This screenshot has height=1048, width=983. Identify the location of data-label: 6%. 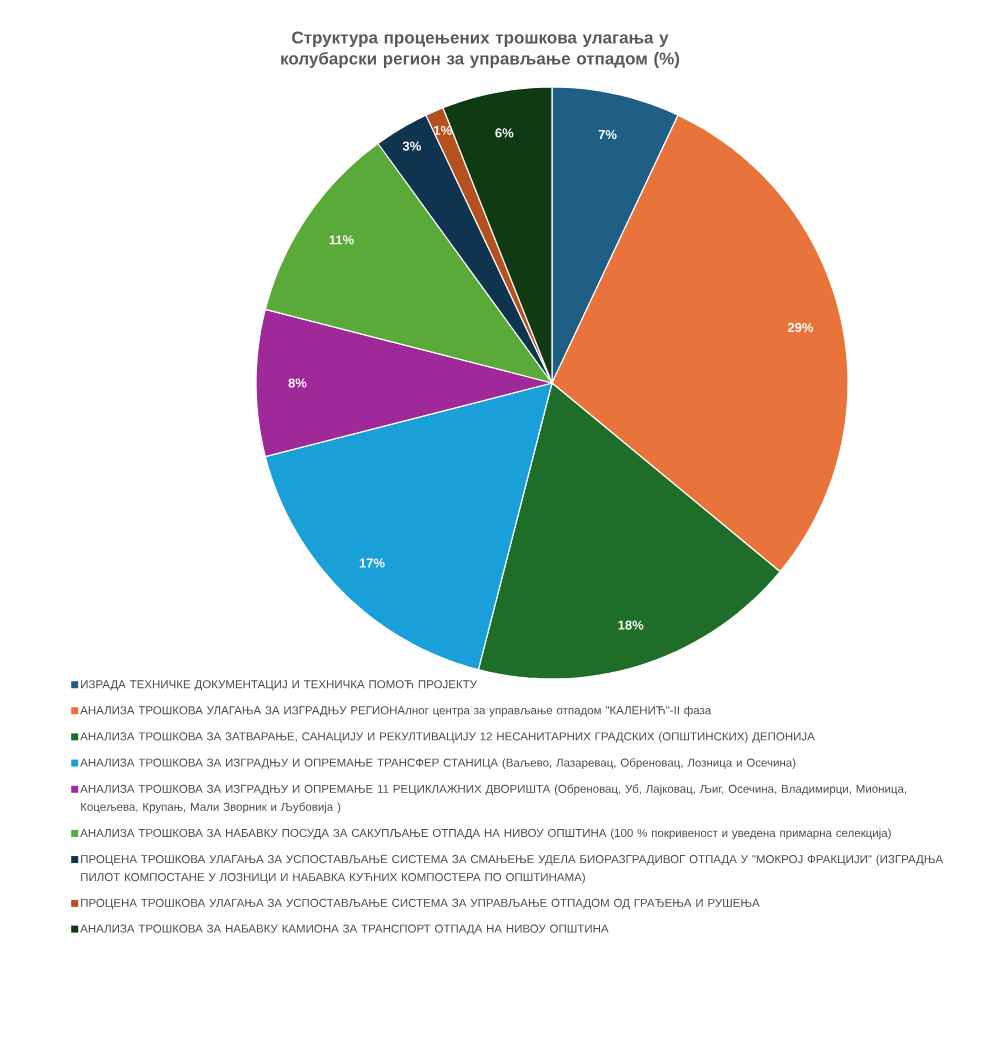
(504, 133).